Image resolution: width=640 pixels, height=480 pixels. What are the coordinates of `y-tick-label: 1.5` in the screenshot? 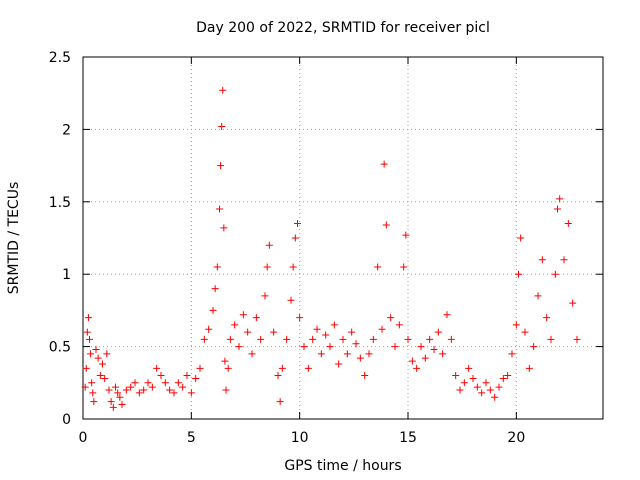 It's located at (60, 203).